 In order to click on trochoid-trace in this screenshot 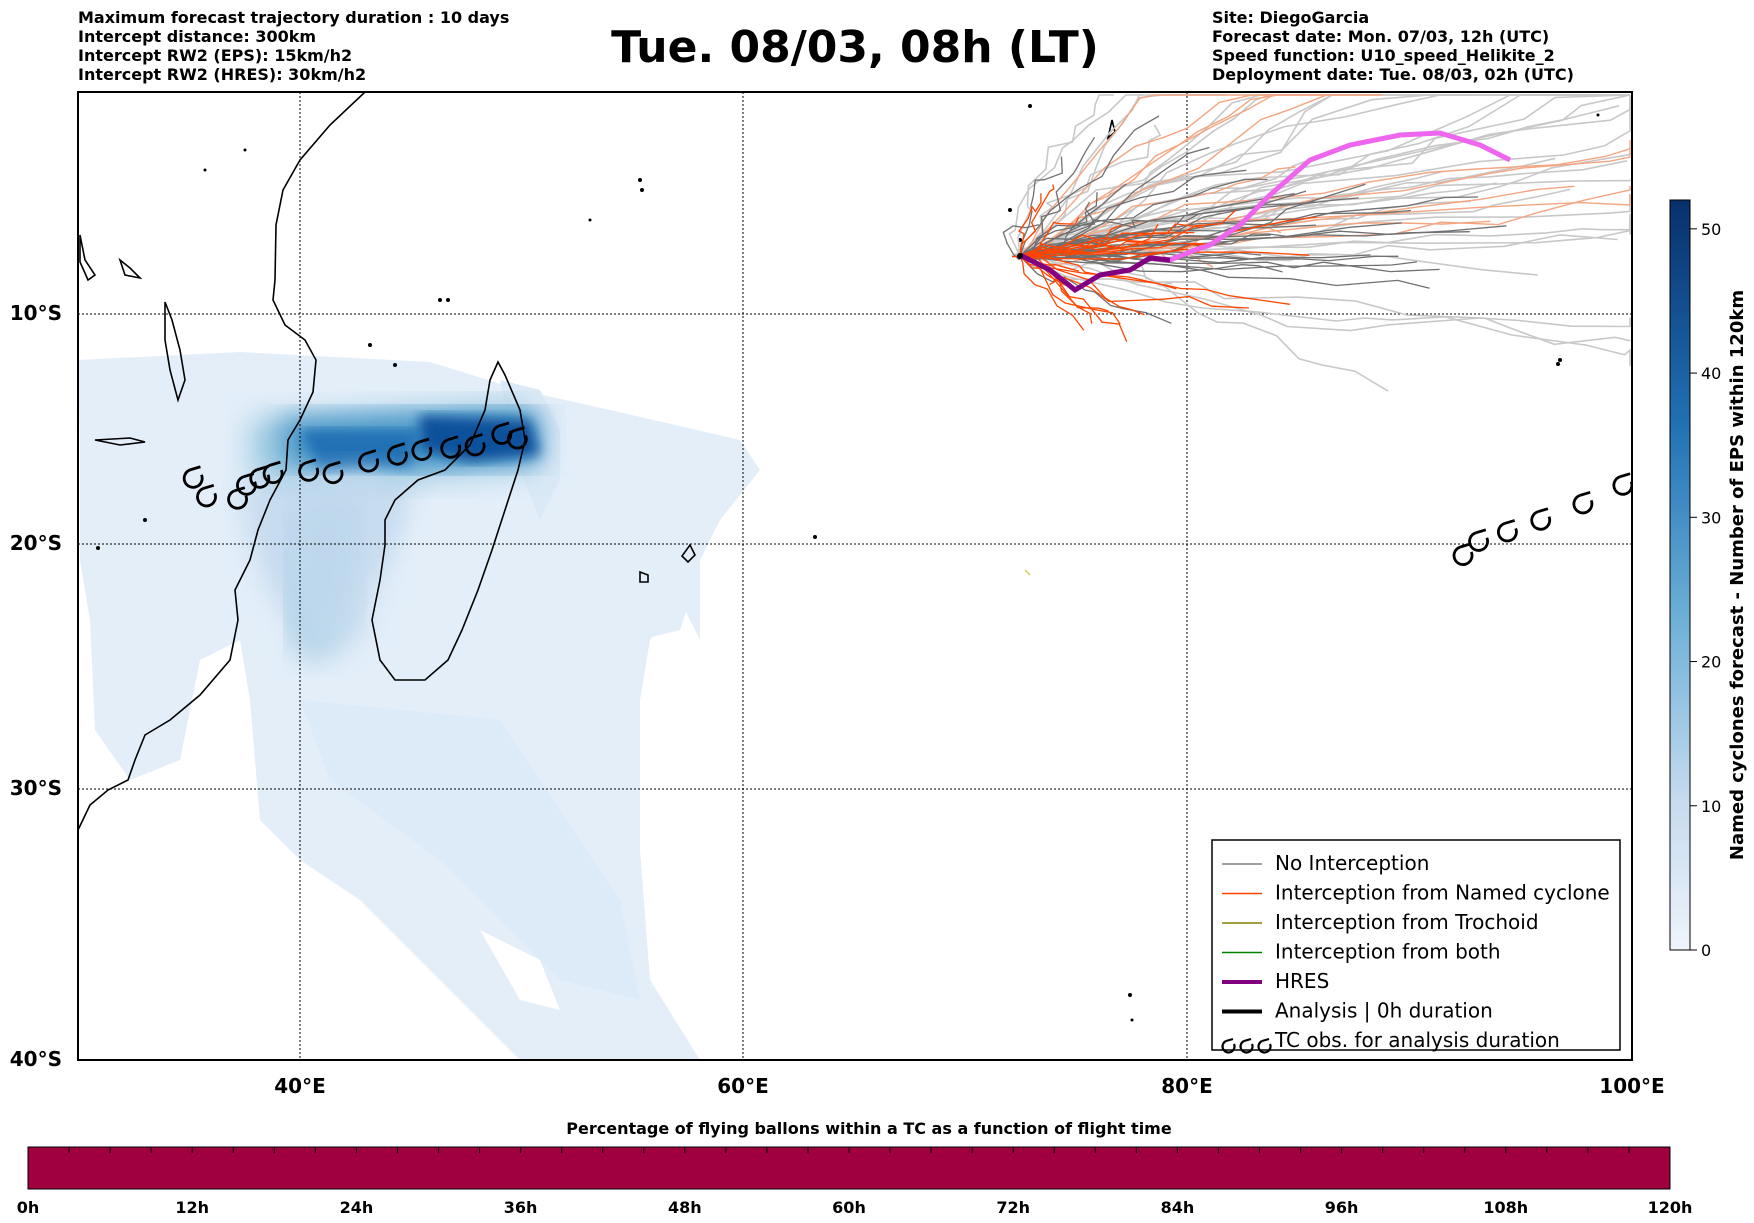, I will do `click(1027, 572)`.